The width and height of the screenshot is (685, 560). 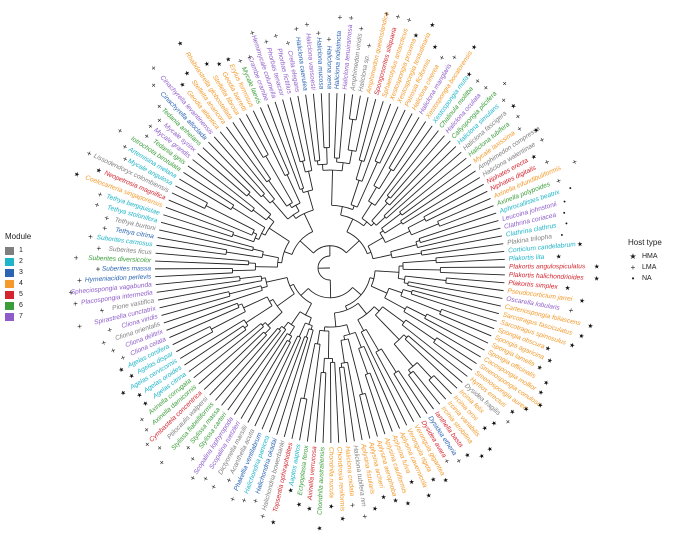 What do you see at coordinates (21, 283) in the screenshot?
I see `module-label: 4` at bounding box center [21, 283].